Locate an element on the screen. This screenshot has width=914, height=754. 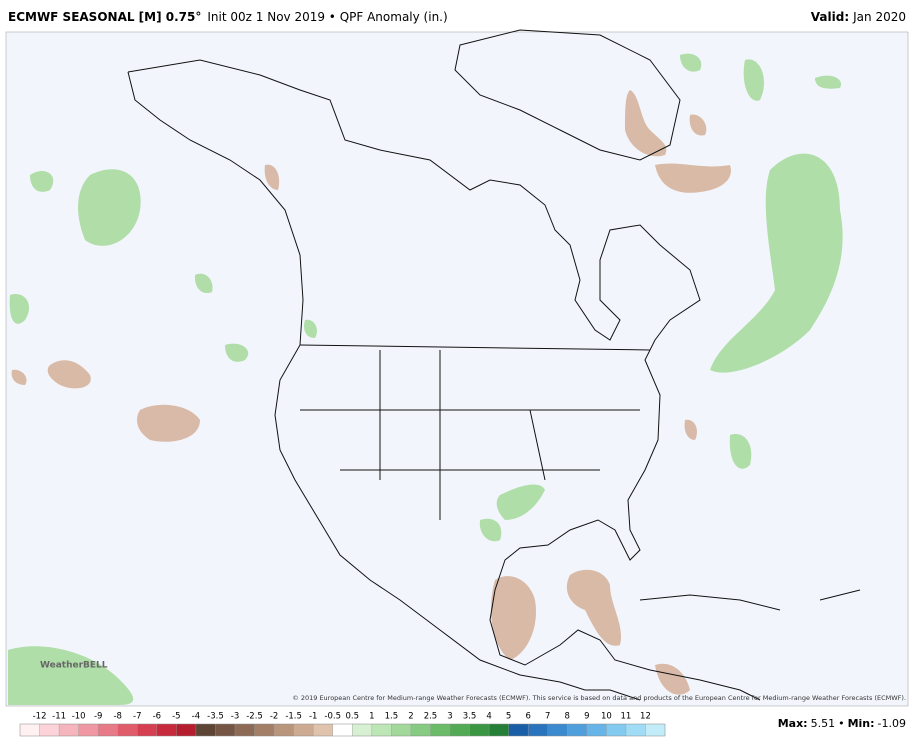
colorbar-label: -9 is located at coordinates (98, 717).